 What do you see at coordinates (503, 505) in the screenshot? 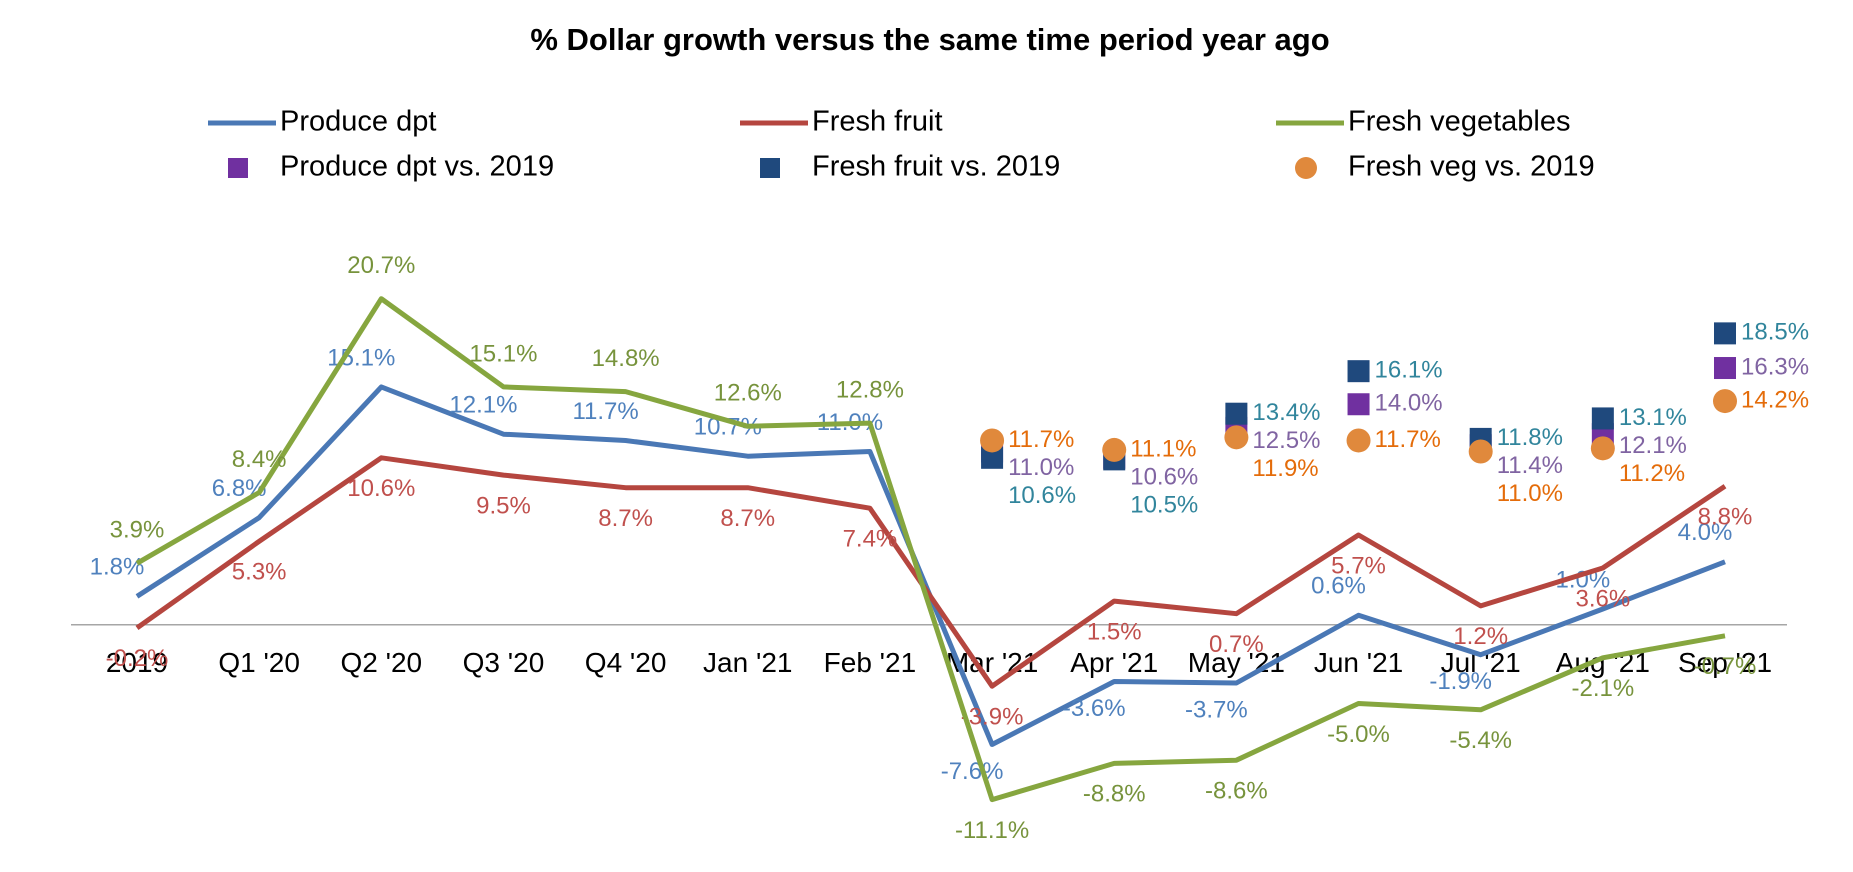
I see `data-label: 9.5%` at bounding box center [503, 505].